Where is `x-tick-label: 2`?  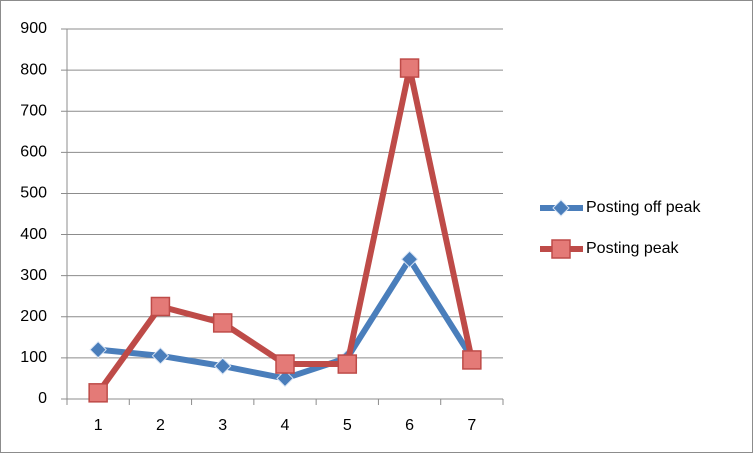 x-tick-label: 2 is located at coordinates (160, 425).